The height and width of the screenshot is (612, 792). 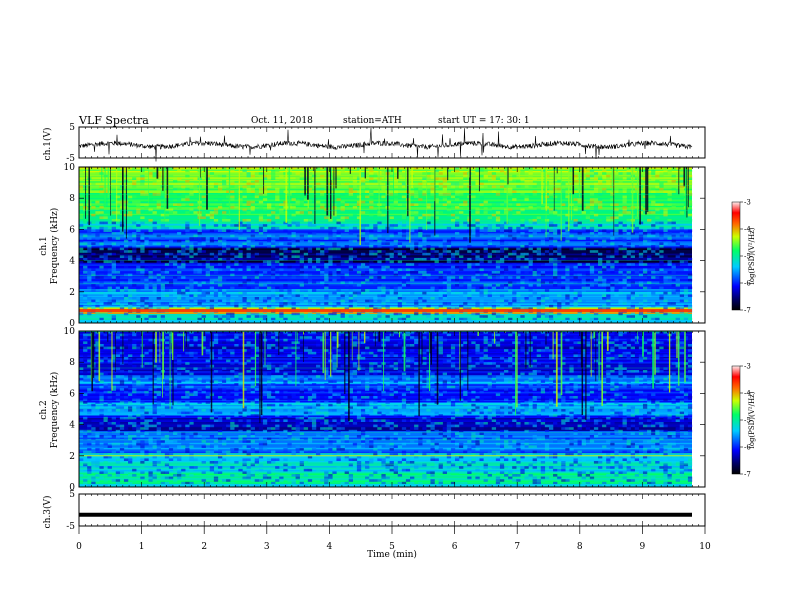 What do you see at coordinates (705, 547) in the screenshot?
I see `x-tick-label: 10` at bounding box center [705, 547].